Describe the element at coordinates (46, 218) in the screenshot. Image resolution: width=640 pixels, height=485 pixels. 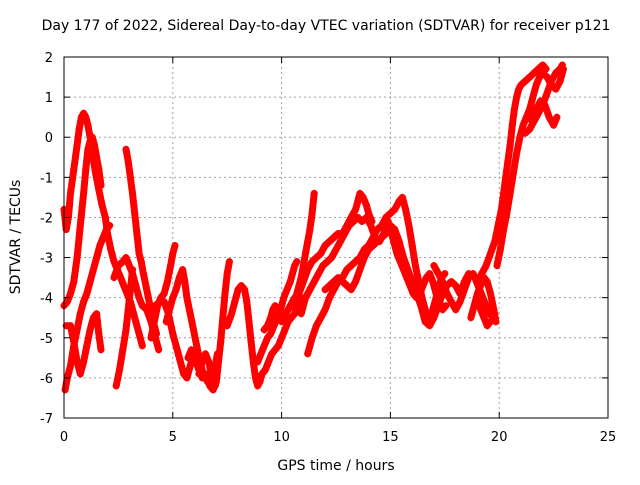
I see `y-tick-label: -2` at that location.